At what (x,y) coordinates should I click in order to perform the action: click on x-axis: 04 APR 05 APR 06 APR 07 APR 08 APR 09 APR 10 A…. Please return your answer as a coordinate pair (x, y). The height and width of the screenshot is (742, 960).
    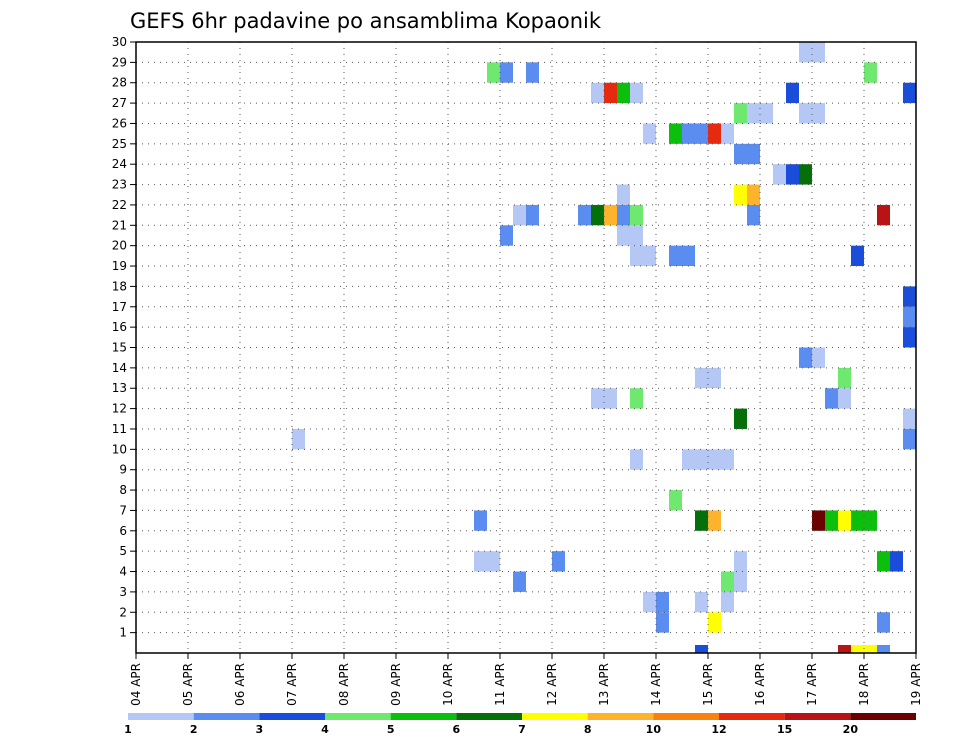
    Looking at the image, I should click on (526, 679).